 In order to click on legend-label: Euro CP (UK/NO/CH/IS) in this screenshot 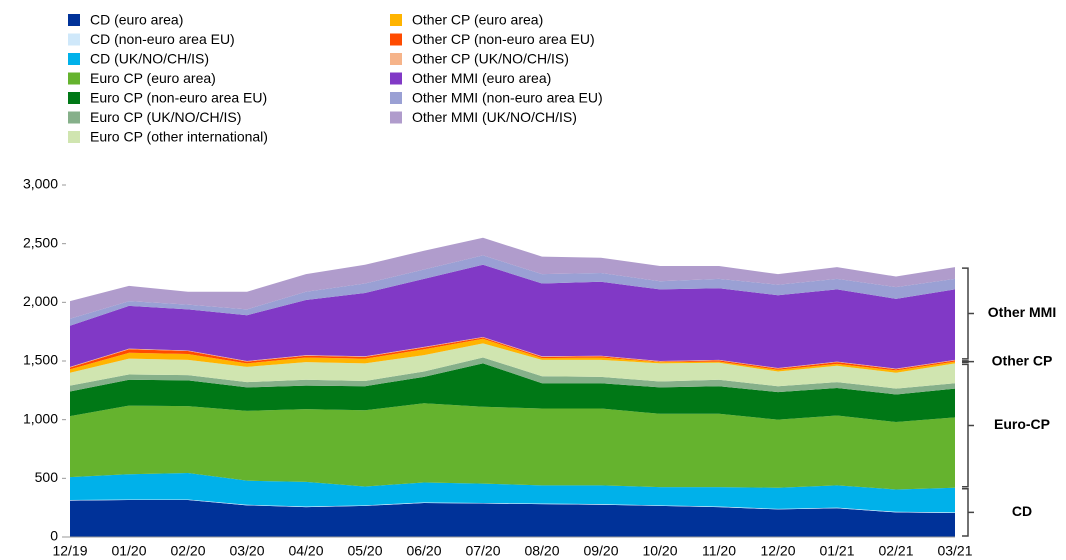, I will do `click(165, 117)`.